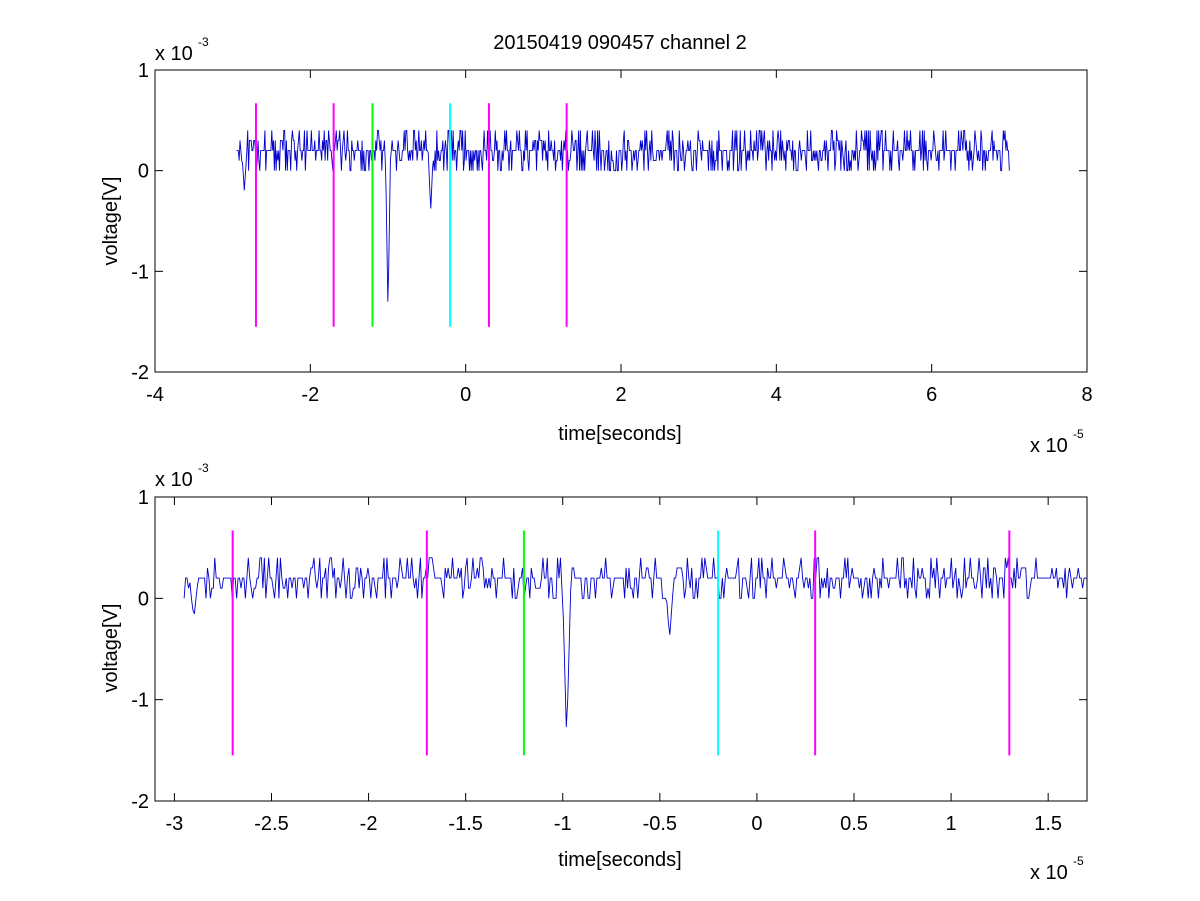  Describe the element at coordinates (174, 54) in the screenshot. I see `subplot-top-y-exponent-base: x 10` at that location.